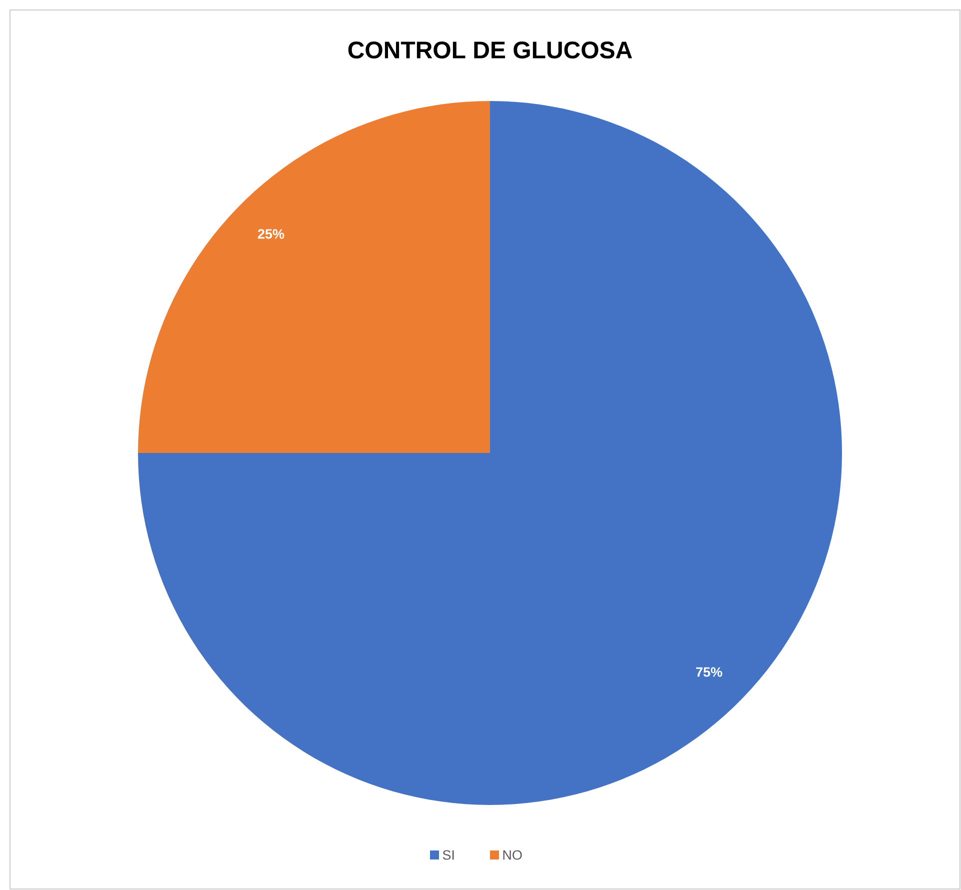 The width and height of the screenshot is (961, 890). I want to click on chart-title: CONTROL DE GLUCOSA, so click(490, 49).